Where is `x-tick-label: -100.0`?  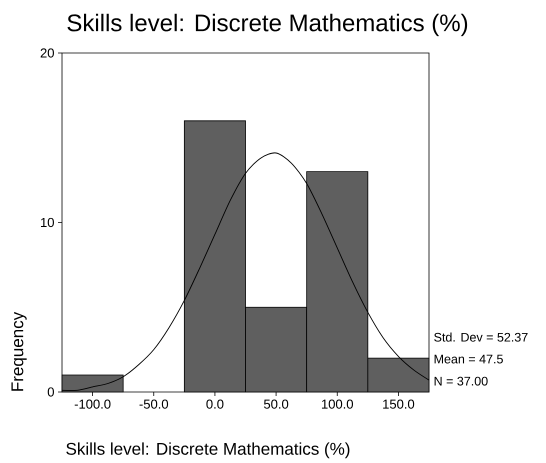 x-tick-label: -100.0 is located at coordinates (92, 404).